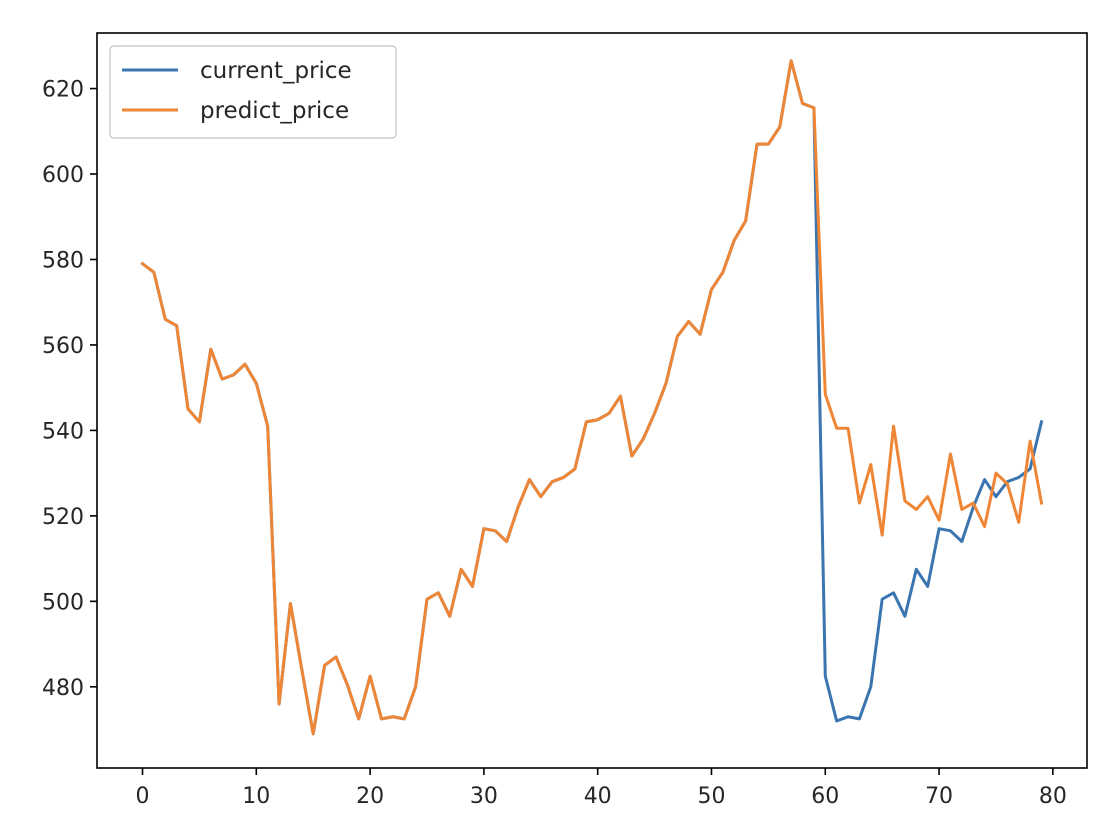 The height and width of the screenshot is (840, 1118). Describe the element at coordinates (825, 796) in the screenshot. I see `x-tick-label: 60` at that location.